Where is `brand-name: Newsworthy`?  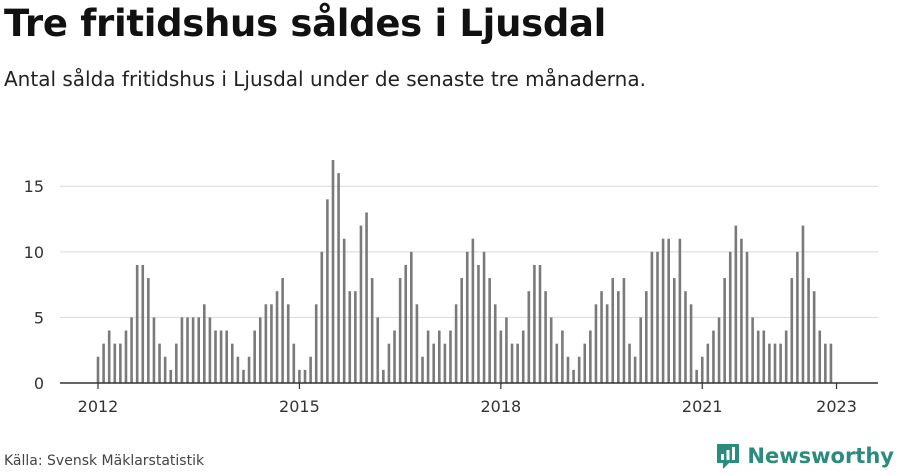
brand-name: Newsworthy is located at coordinates (820, 456).